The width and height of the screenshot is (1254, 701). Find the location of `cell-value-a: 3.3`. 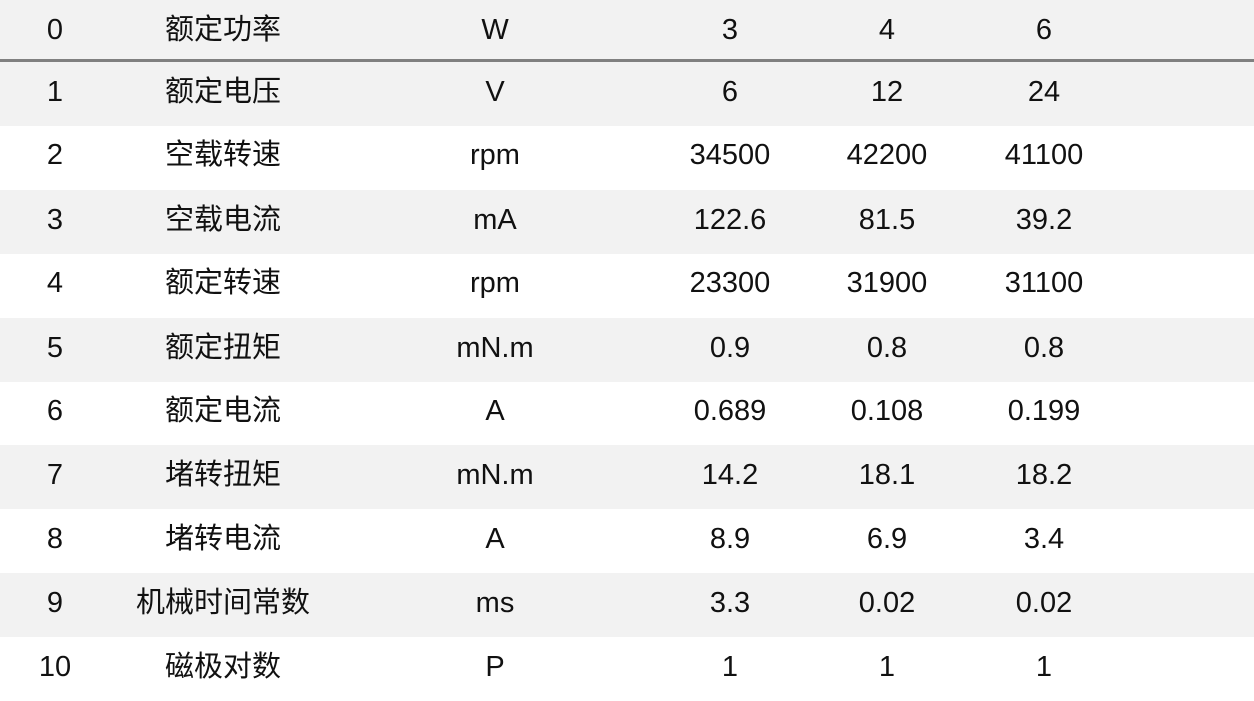

cell-value-a: 3.3 is located at coordinates (730, 603).